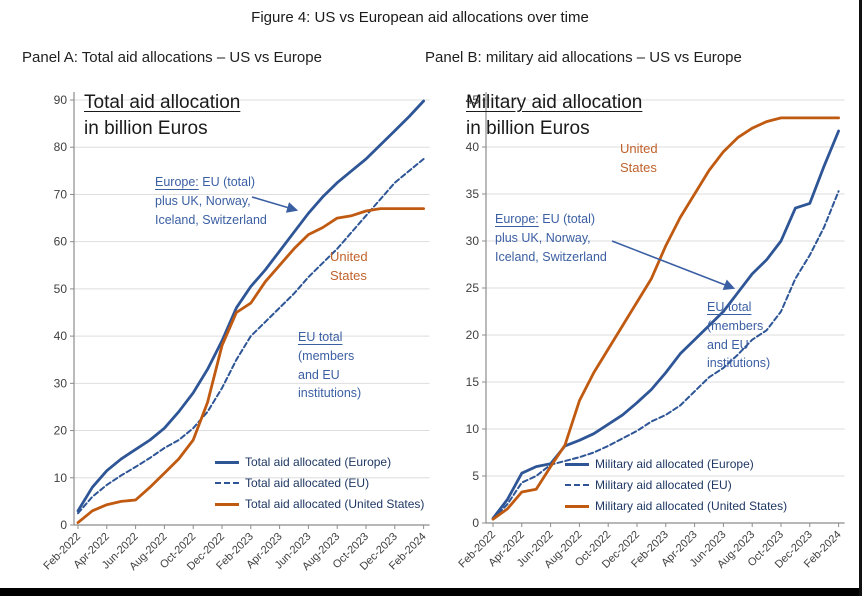 The image size is (862, 596). Describe the element at coordinates (319, 462) in the screenshot. I see `legend-item: Total aid allocated (Europe)` at that location.